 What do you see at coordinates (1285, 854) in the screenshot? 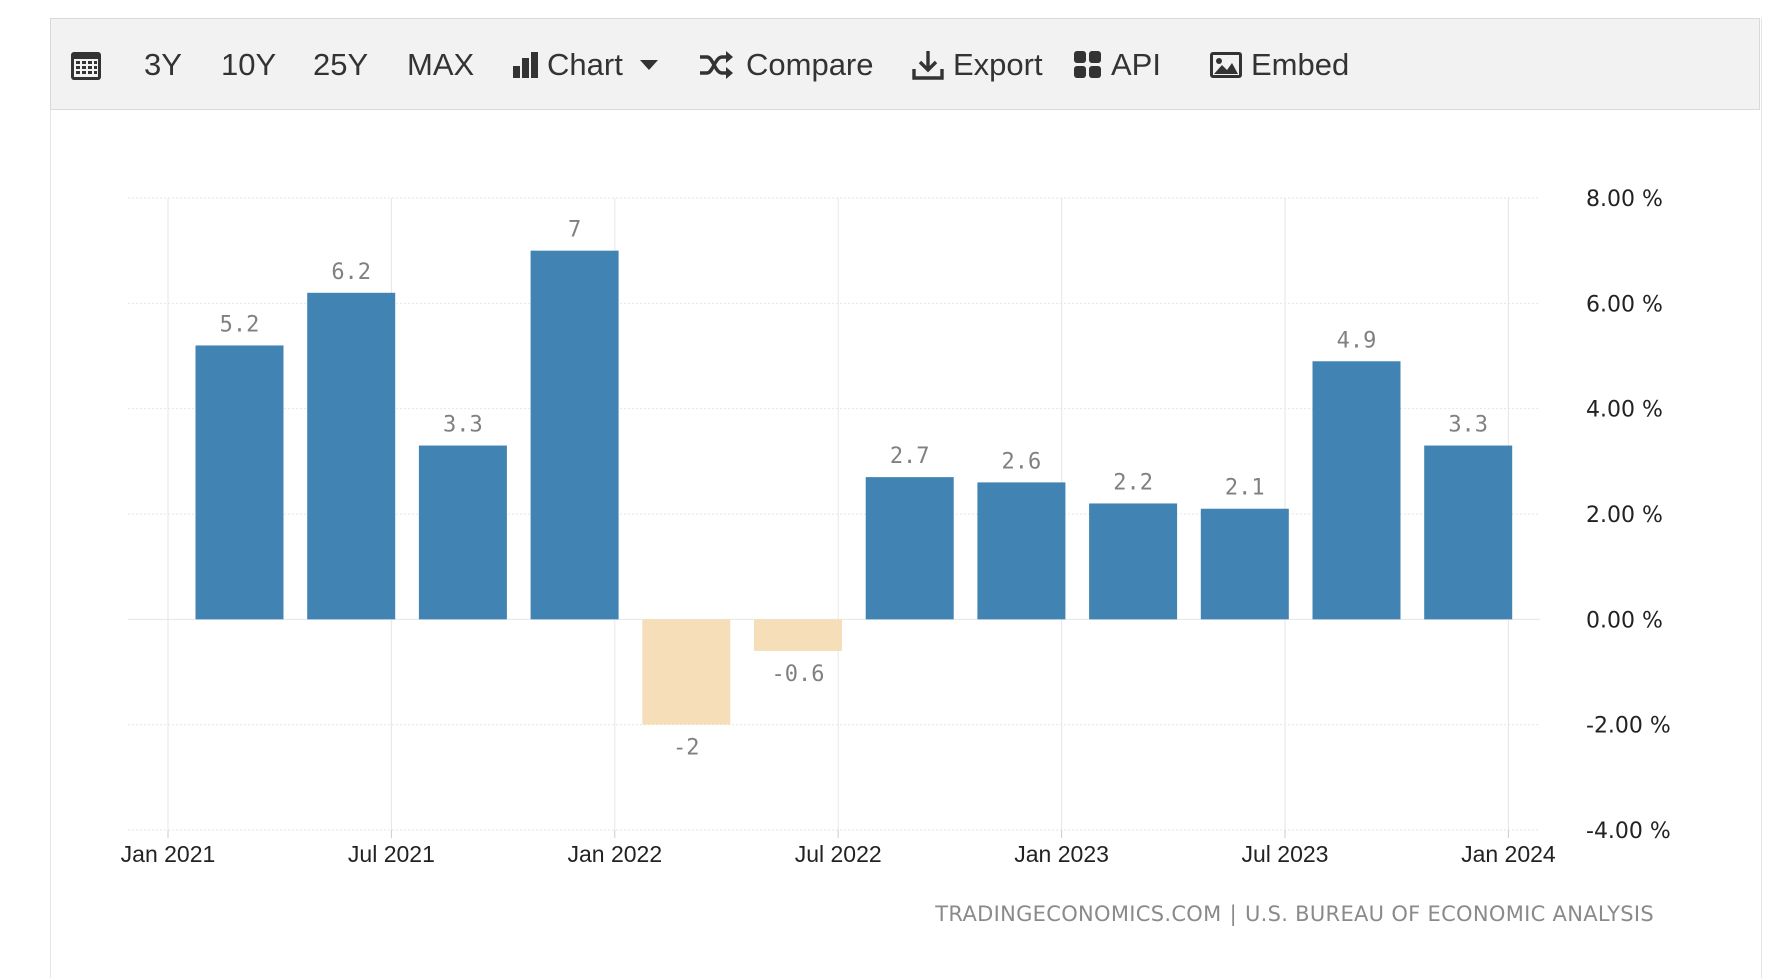
I see `x-tick-label: Jul 2023` at bounding box center [1285, 854].